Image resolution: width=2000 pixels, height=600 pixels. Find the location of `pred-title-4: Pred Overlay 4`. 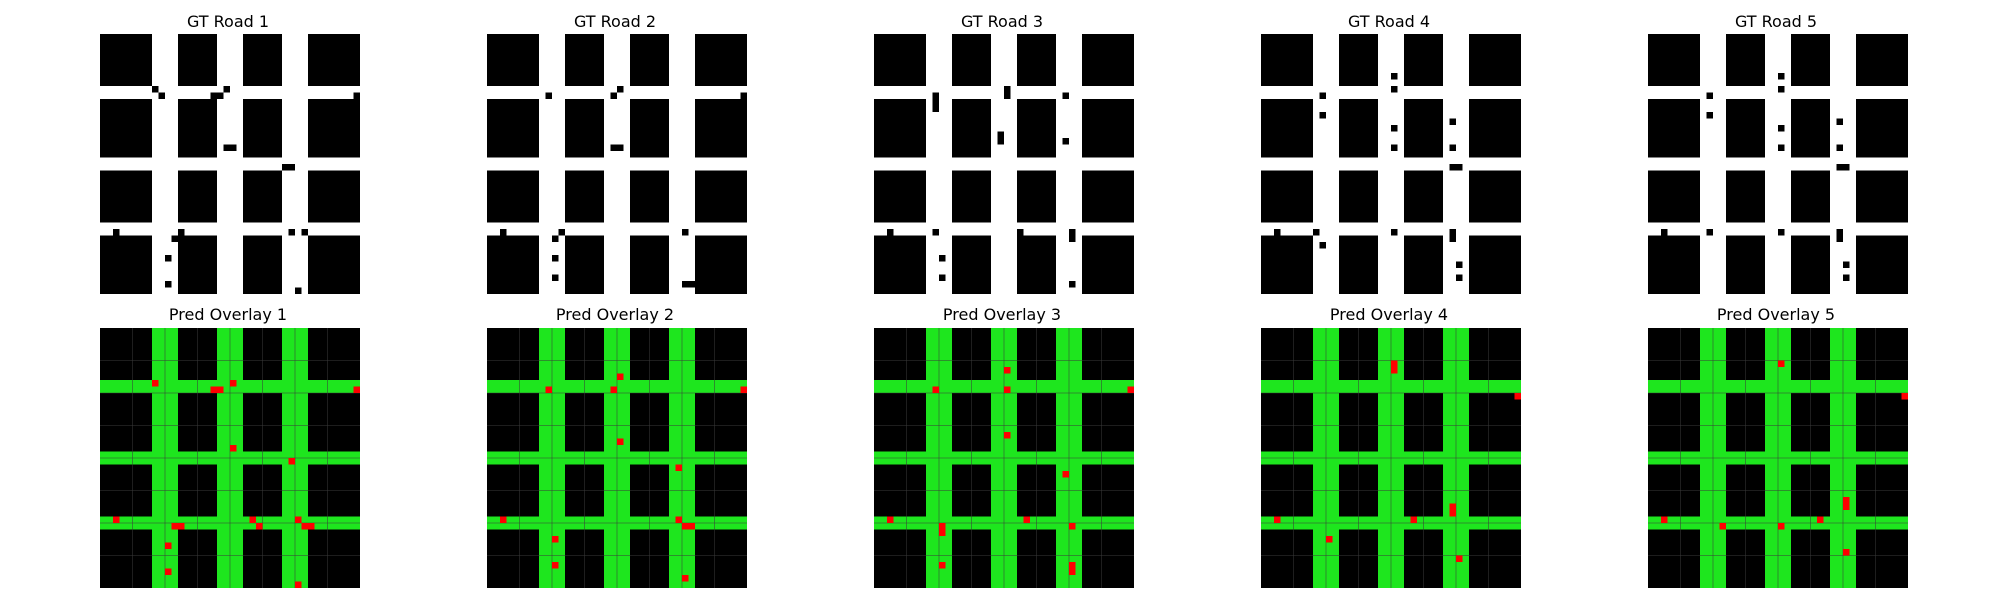

pred-title-4: Pred Overlay 4 is located at coordinates (1389, 314).